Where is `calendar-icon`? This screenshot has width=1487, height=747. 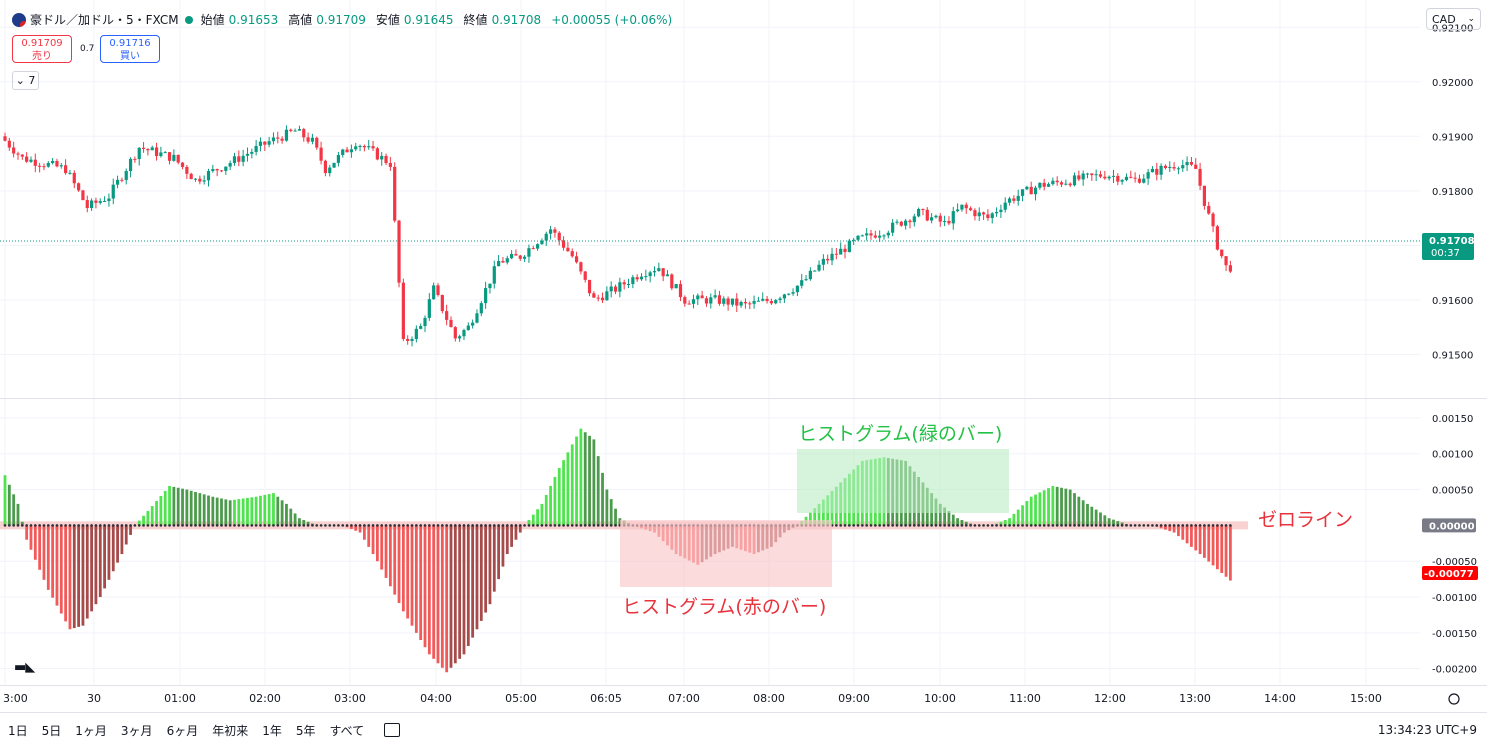
calendar-icon is located at coordinates (392, 730).